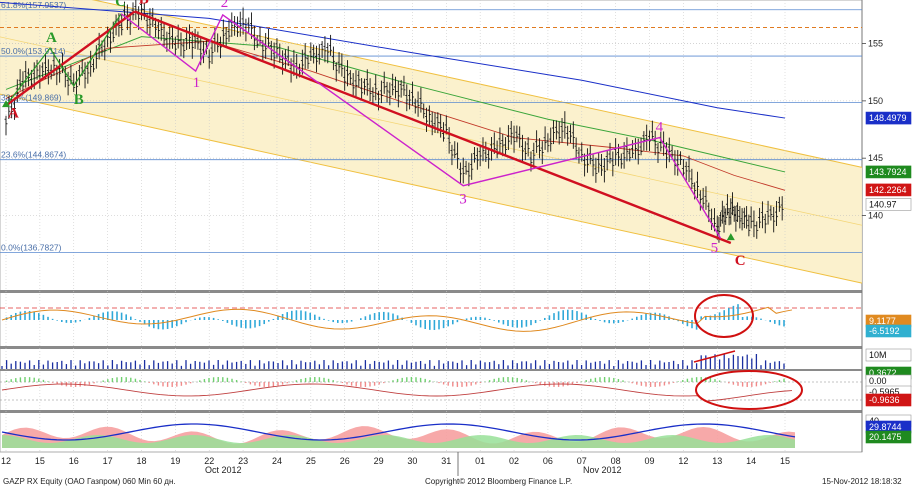  I want to click on panel-tag: 20.1475, so click(885, 437).